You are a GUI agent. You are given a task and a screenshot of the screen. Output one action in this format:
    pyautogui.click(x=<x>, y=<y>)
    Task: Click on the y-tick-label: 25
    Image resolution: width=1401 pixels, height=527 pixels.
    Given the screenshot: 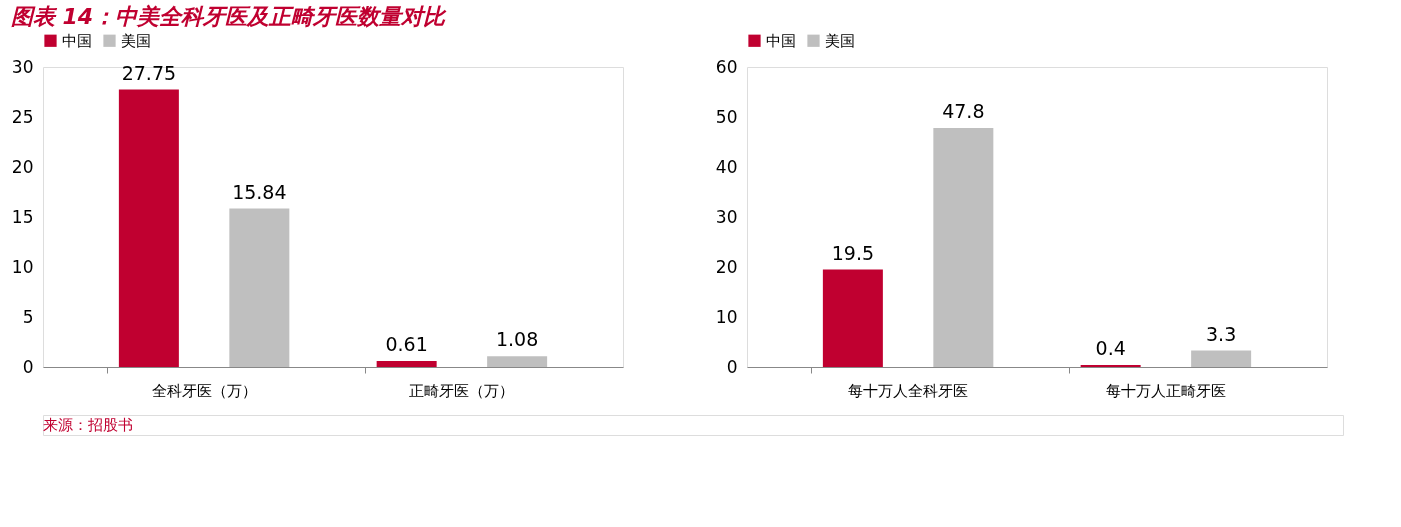 What is the action you would take?
    pyautogui.click(x=22, y=116)
    